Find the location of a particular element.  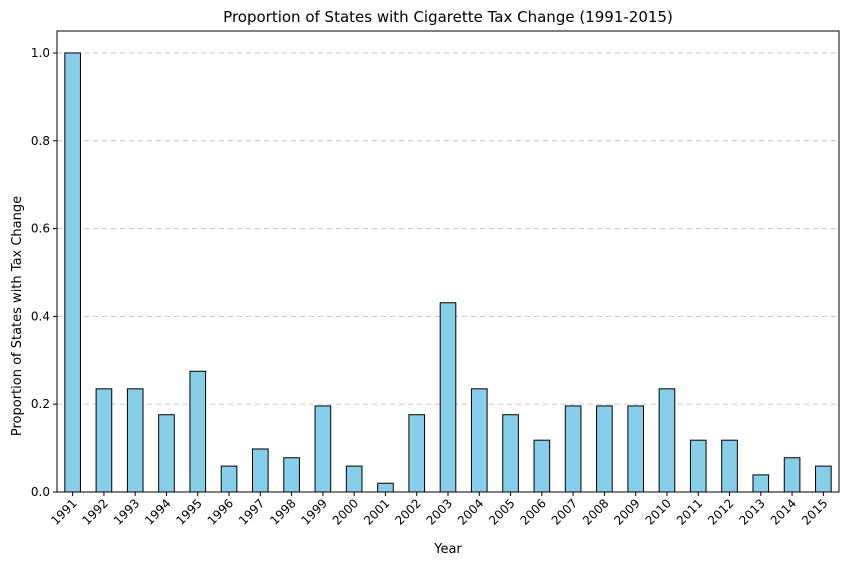

x-tick-label: 2004 is located at coordinates (470, 511).